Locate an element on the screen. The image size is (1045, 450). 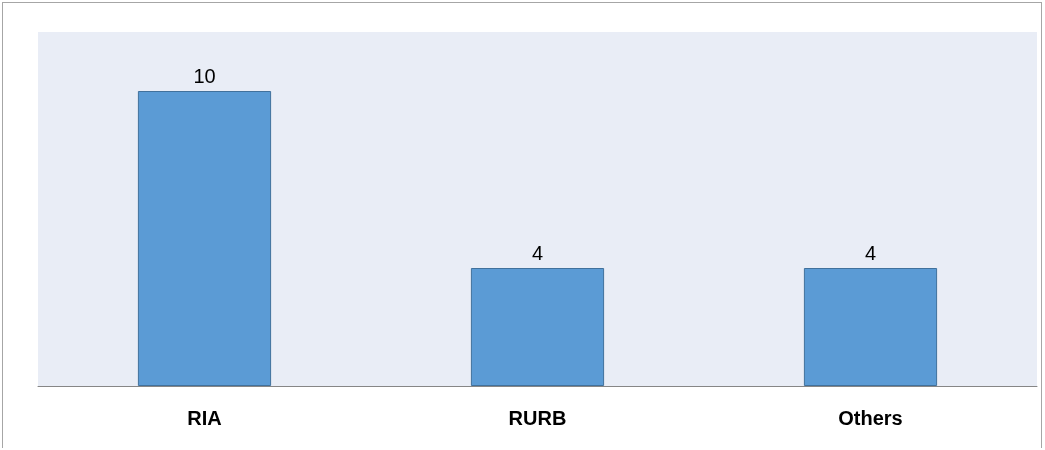
x-tick-label: Others is located at coordinates (870, 418).